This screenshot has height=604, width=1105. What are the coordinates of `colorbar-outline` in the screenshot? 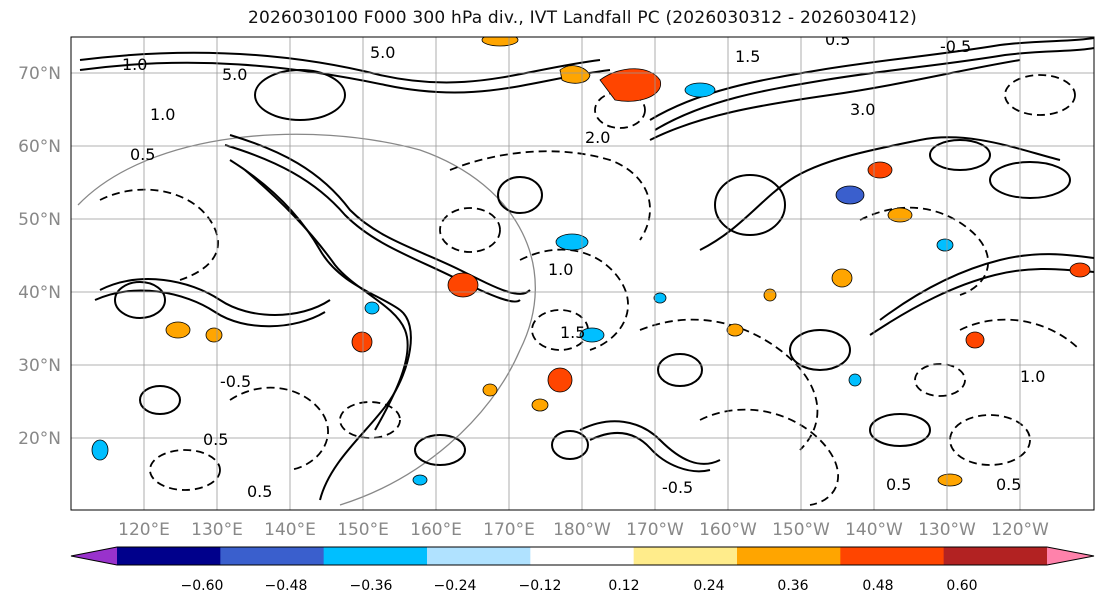 It's located at (582, 556).